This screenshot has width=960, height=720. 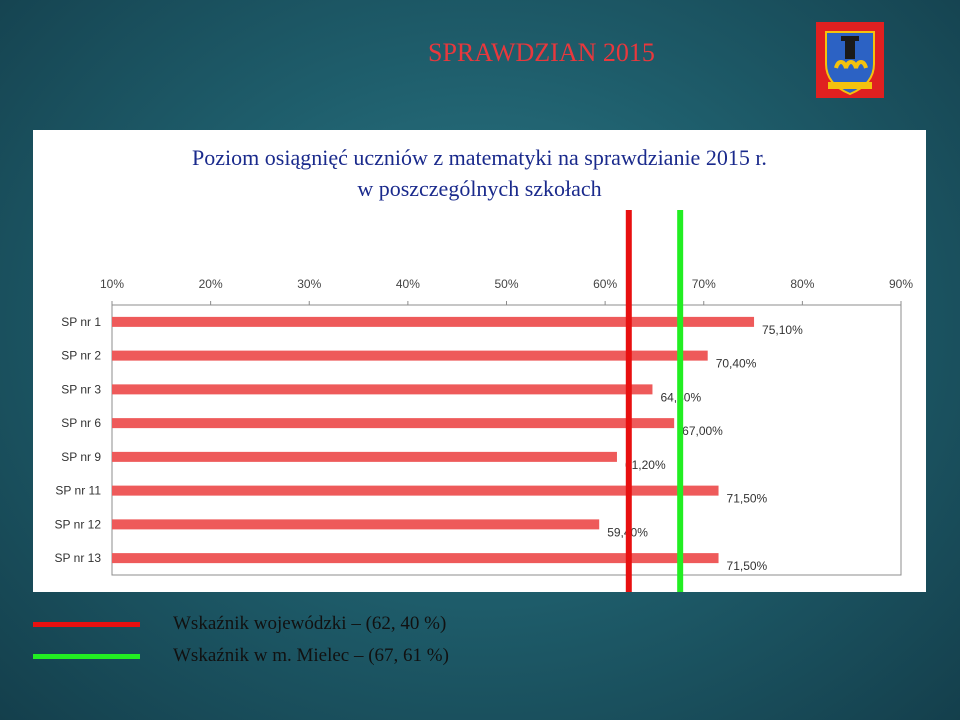 I want to click on chart-title-line-2: w poszczególnych szkołach, so click(x=479, y=188).